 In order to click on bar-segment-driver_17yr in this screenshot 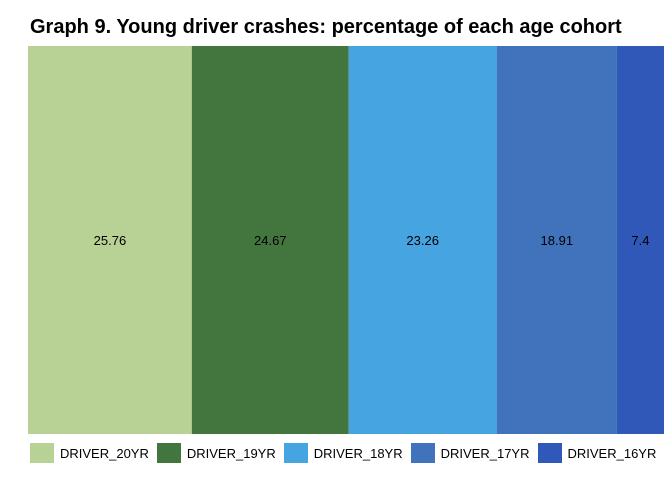, I will do `click(556, 240)`.